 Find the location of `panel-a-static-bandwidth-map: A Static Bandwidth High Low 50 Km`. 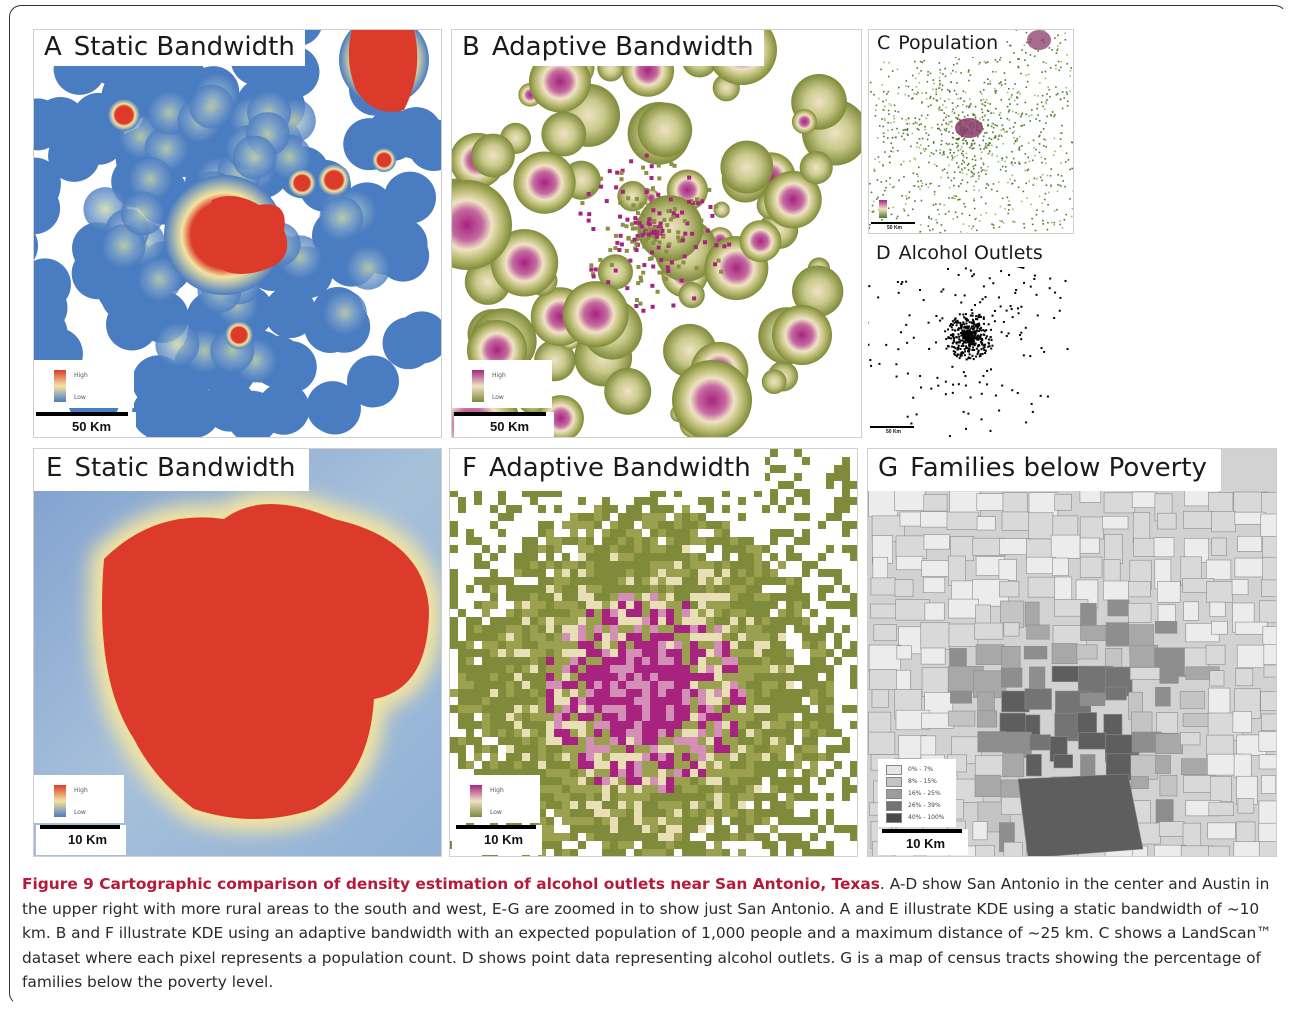

panel-a-static-bandwidth-map: A Static Bandwidth High Low 50 Km is located at coordinates (237, 233).